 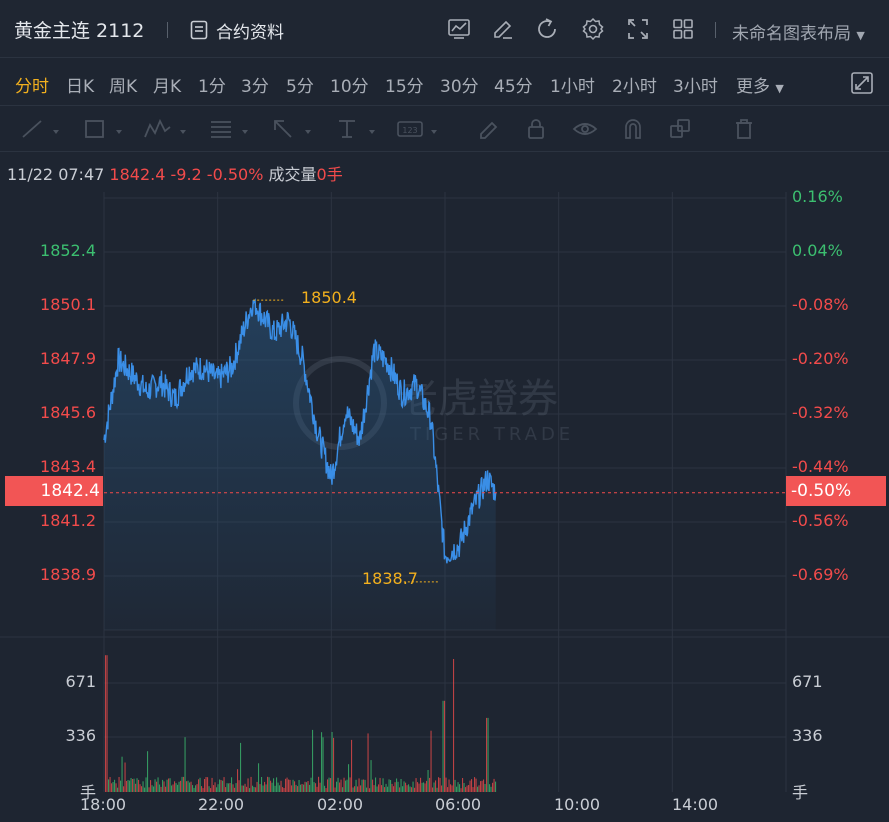 I want to click on magnet-icon, so click(x=633, y=129).